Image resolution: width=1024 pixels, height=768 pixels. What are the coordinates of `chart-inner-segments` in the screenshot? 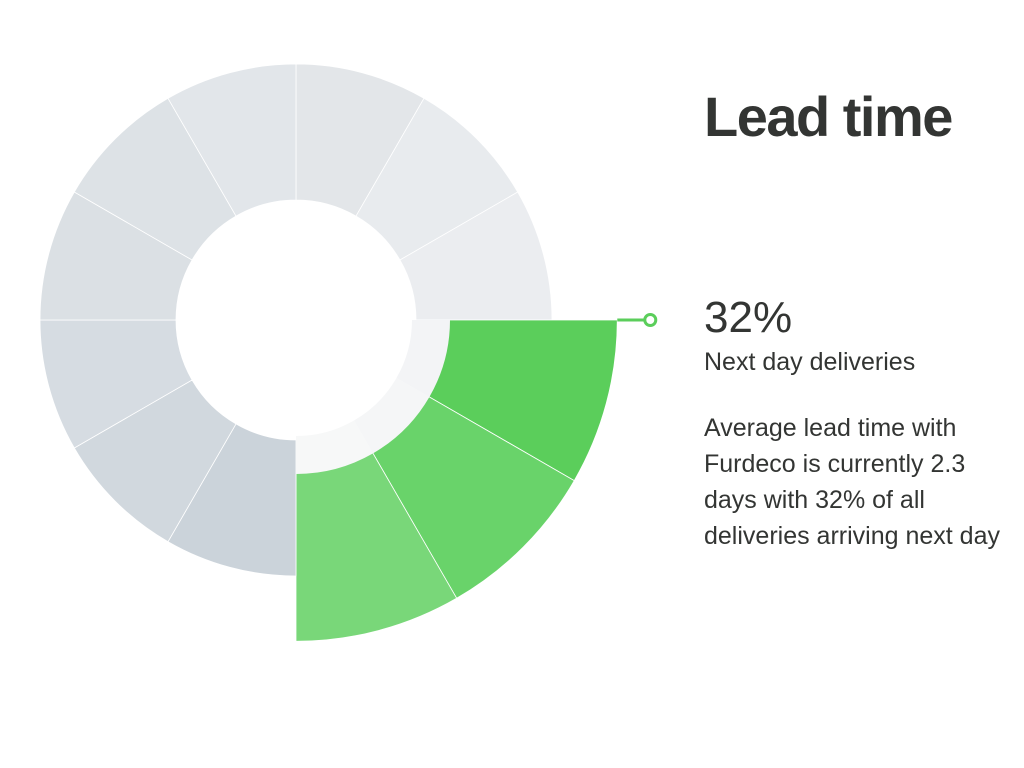 It's located at (373, 397).